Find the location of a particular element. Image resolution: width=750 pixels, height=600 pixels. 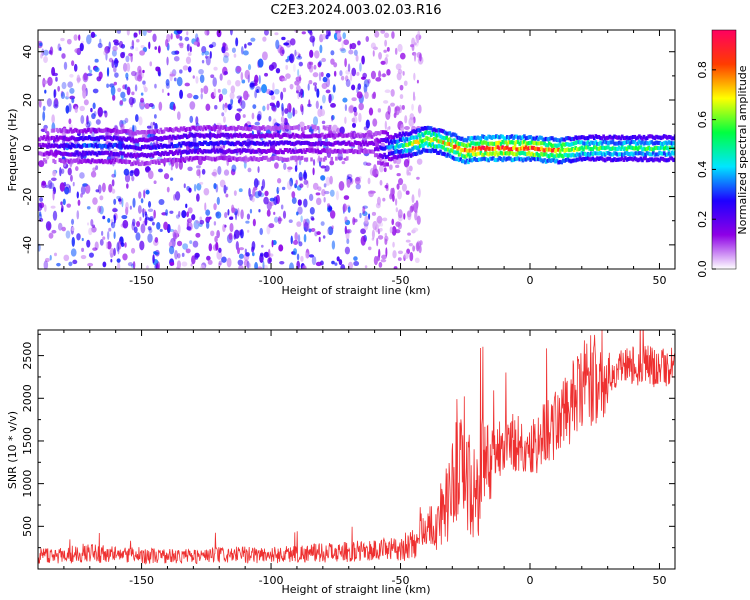

spectrogram-xtick-label: 50 is located at coordinates (659, 280).